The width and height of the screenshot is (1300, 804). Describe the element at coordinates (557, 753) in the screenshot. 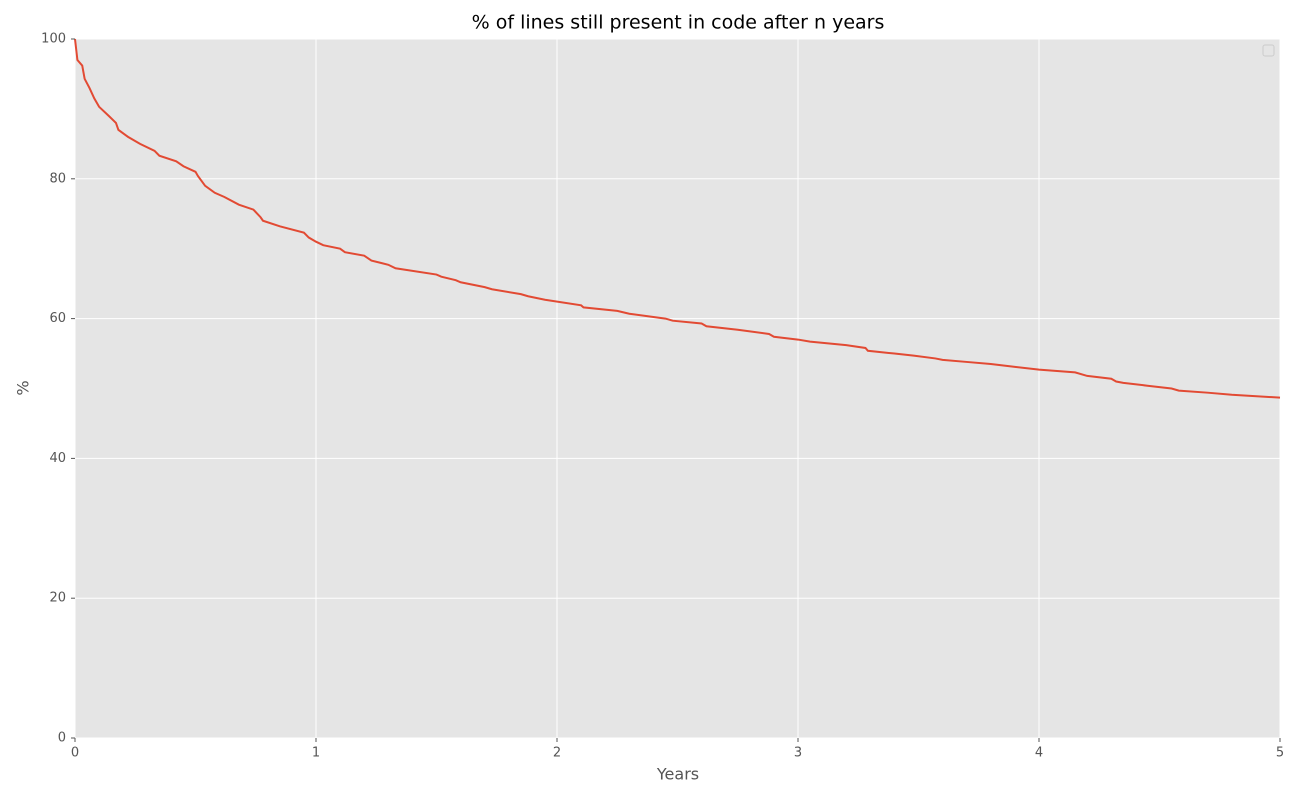

I see `x-tick-label: 2` at that location.